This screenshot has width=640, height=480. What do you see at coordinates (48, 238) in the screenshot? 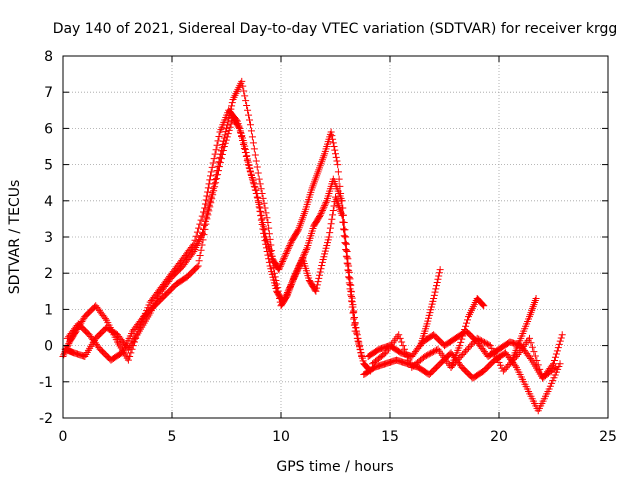
I see `y-tick-label: 3` at bounding box center [48, 238].